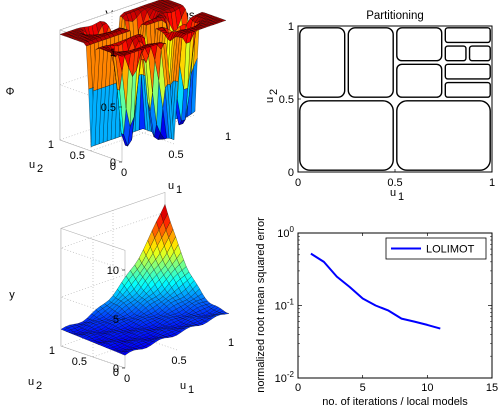 This screenshot has width=502, height=412. What do you see at coordinates (108, 108) in the screenshot?
I see `z-tick-label: 0.5` at bounding box center [108, 108].